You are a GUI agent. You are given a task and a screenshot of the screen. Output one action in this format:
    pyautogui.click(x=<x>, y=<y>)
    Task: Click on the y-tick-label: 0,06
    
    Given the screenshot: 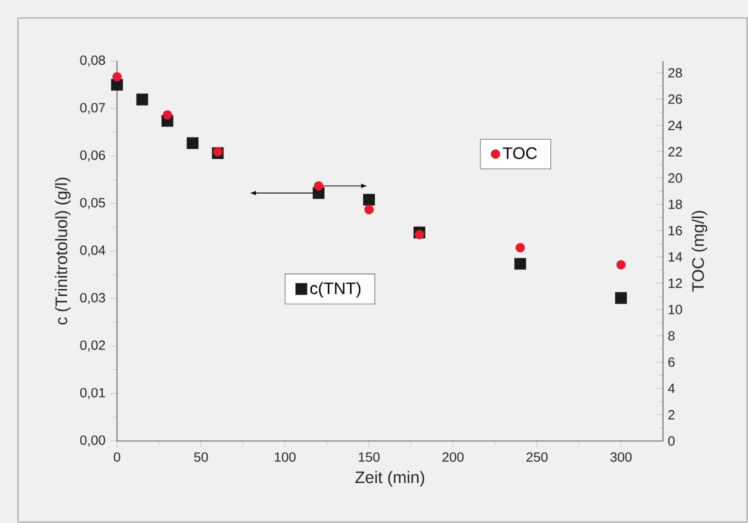 What is the action you would take?
    pyautogui.click(x=93, y=156)
    